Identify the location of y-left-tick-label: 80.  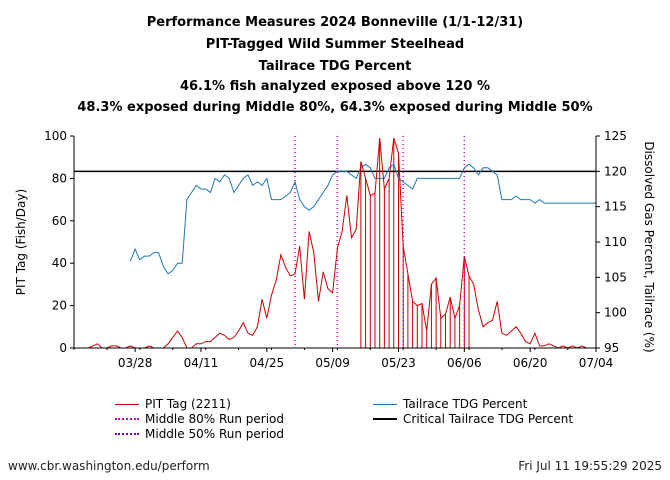
(59, 178).